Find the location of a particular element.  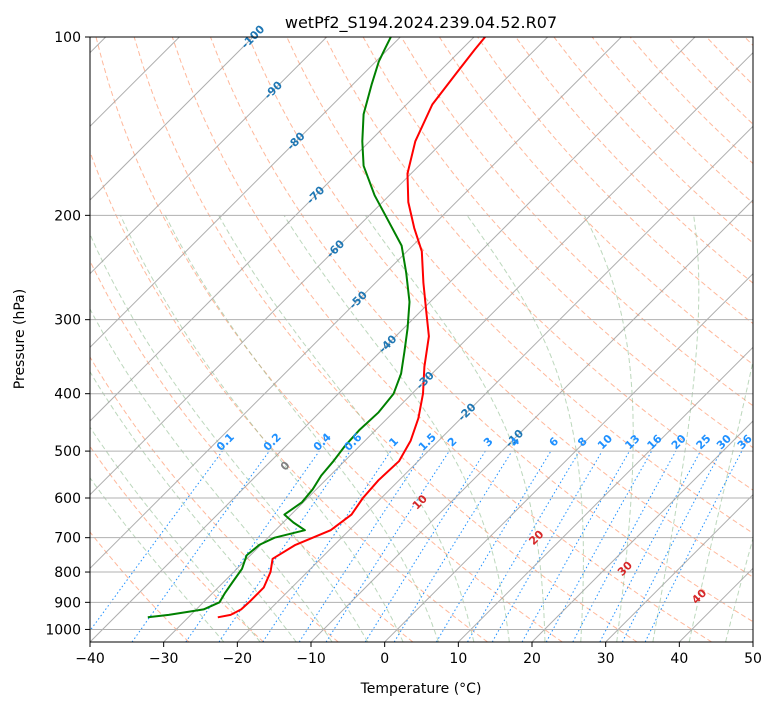

y-axis-label: Pressure (hPa) is located at coordinates (20, 339).